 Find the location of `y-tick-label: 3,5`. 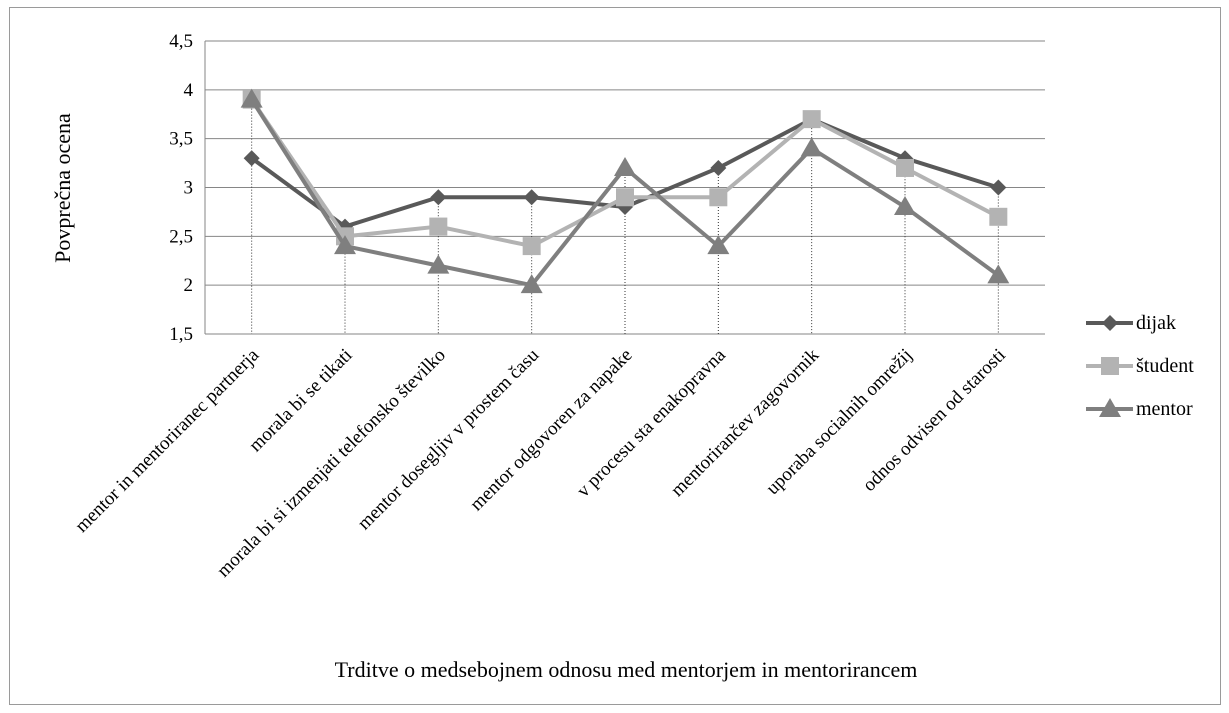

y-tick-label: 3,5 is located at coordinates (181, 139).